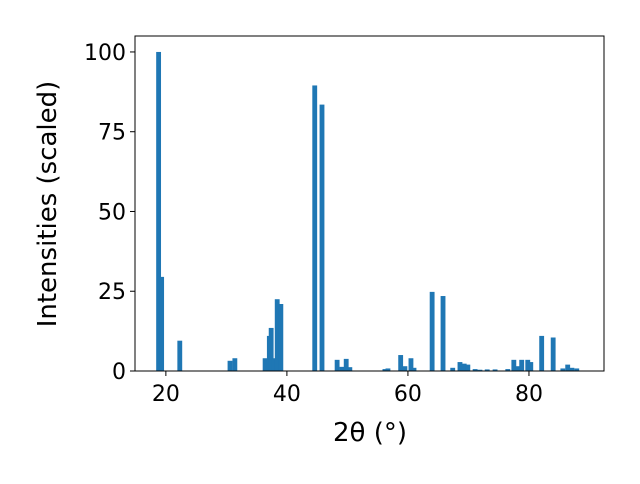 The width and height of the screenshot is (640, 484). I want to click on y-tick-label: 0, so click(119, 372).